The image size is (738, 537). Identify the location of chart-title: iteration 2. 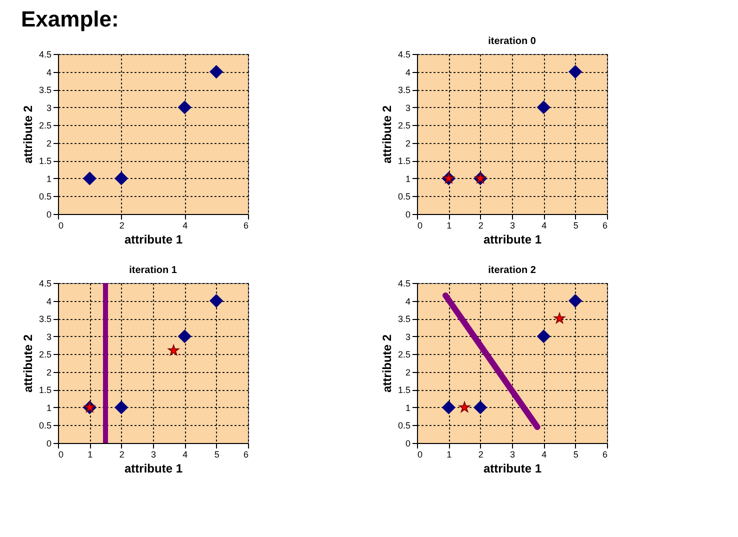
(512, 270).